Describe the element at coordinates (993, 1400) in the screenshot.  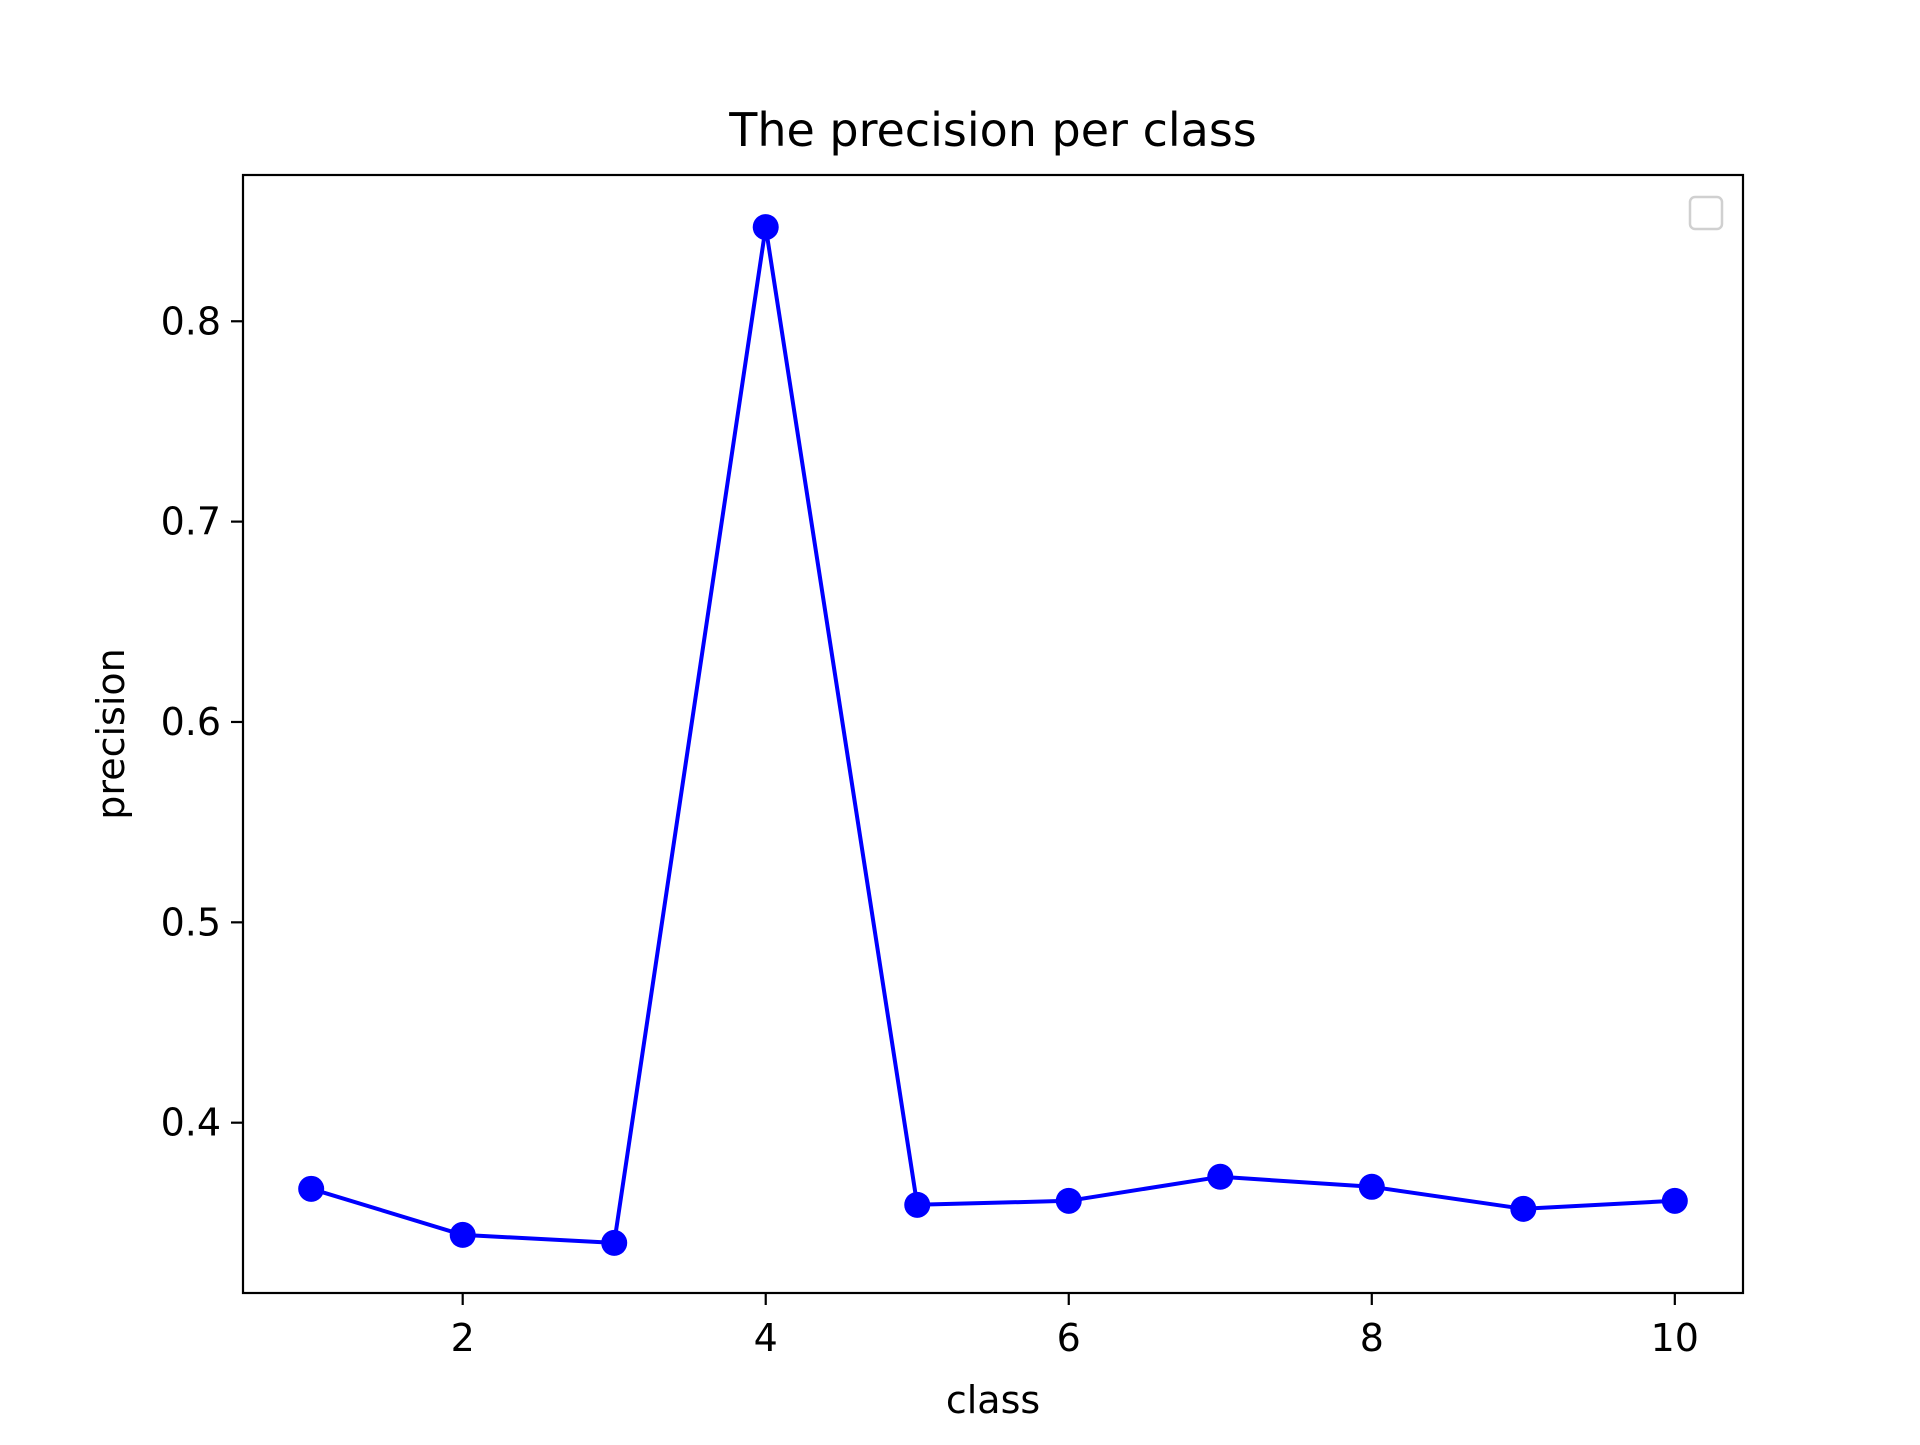
I see `x-axis-label: class` at that location.